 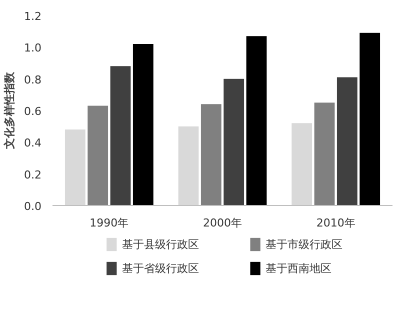 I want to click on y-tick-label: 1.0, so click(x=33, y=48).